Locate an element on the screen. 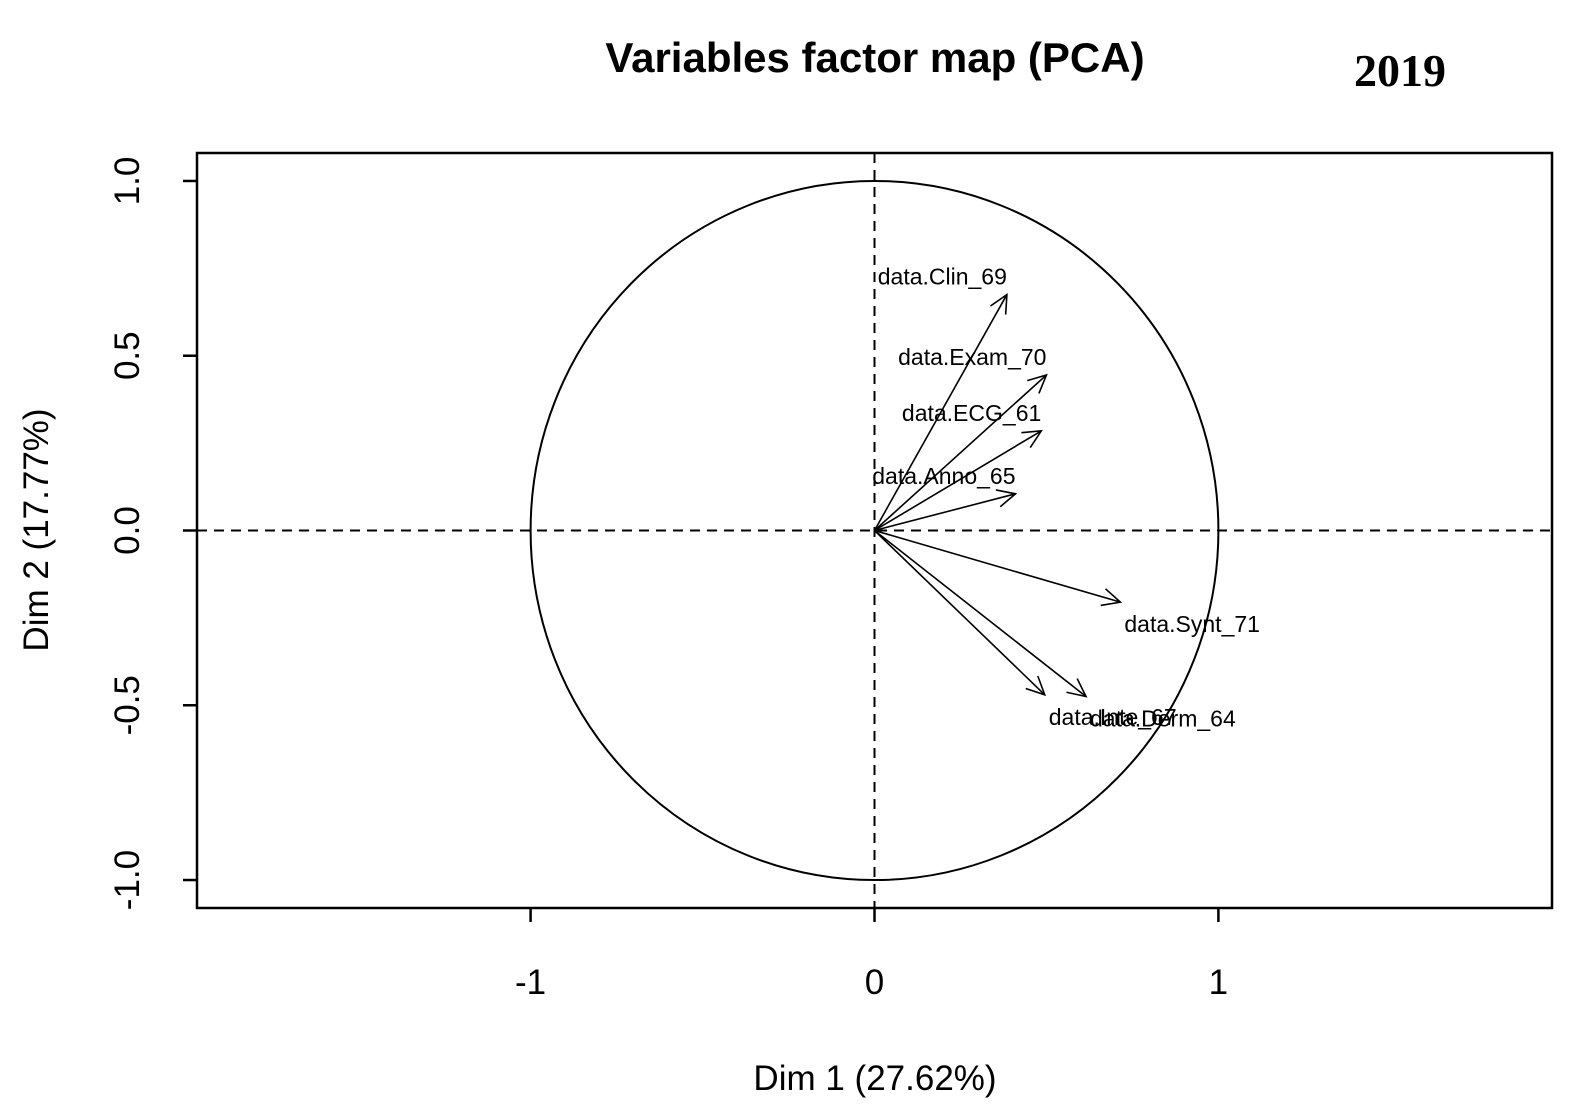 This screenshot has width=1580, height=1110. y-tick-label: -0.5 is located at coordinates (127, 705).